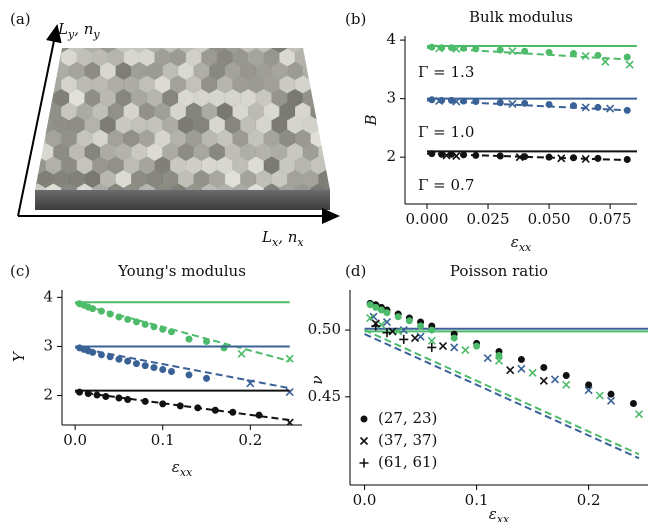 The width and height of the screenshot is (651, 526). Describe the element at coordinates (391, 39) in the screenshot. I see `y-tick-label: 4` at that location.